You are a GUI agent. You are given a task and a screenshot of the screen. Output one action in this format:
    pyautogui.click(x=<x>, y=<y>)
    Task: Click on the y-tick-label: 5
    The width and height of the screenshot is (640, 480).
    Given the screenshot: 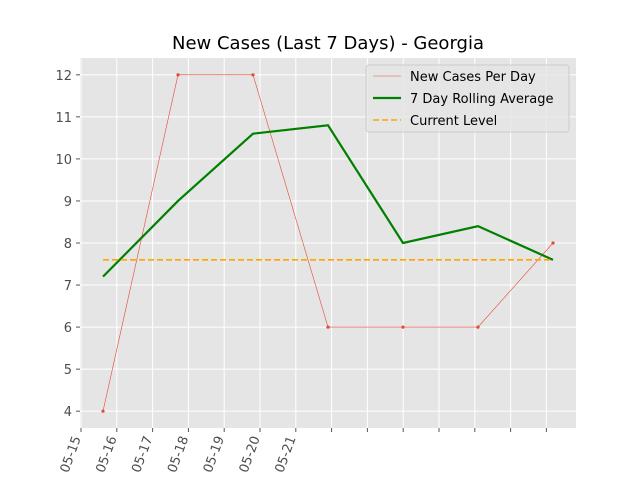 What is the action you would take?
    pyautogui.click(x=68, y=370)
    